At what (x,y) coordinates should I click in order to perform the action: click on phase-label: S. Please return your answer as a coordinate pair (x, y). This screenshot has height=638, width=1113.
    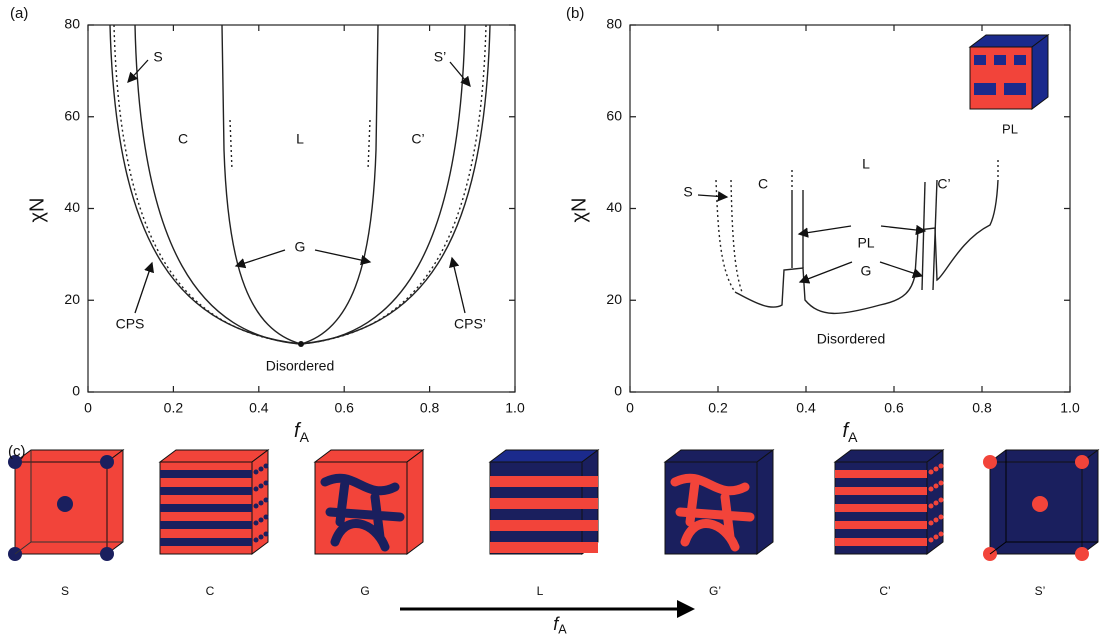
    Looking at the image, I should click on (65, 591).